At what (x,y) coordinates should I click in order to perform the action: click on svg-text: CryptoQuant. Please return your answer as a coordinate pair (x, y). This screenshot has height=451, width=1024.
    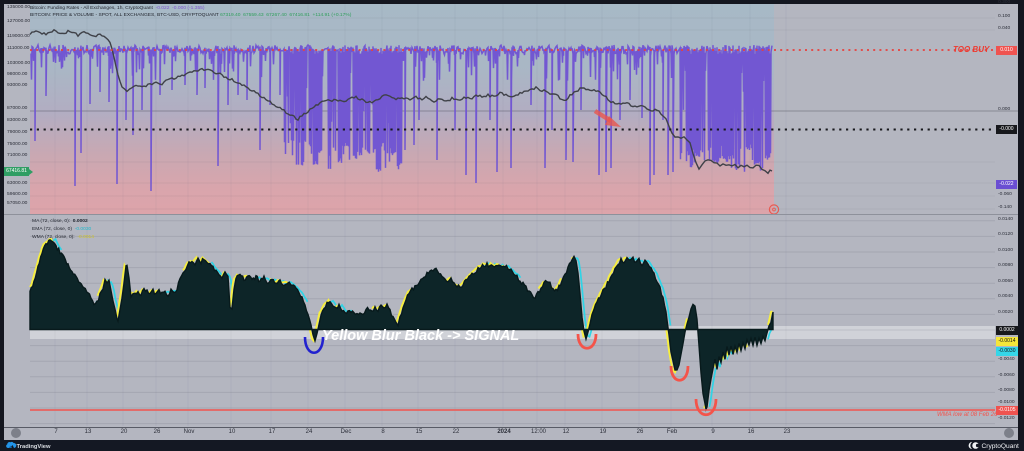
    Looking at the image, I should click on (1001, 446).